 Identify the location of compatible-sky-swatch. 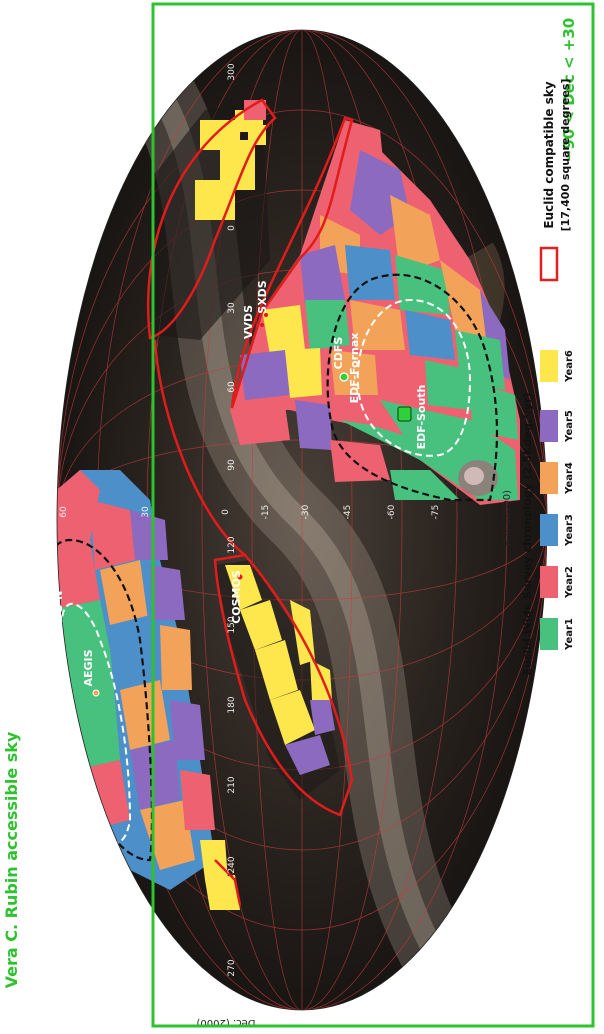
(549, 264).